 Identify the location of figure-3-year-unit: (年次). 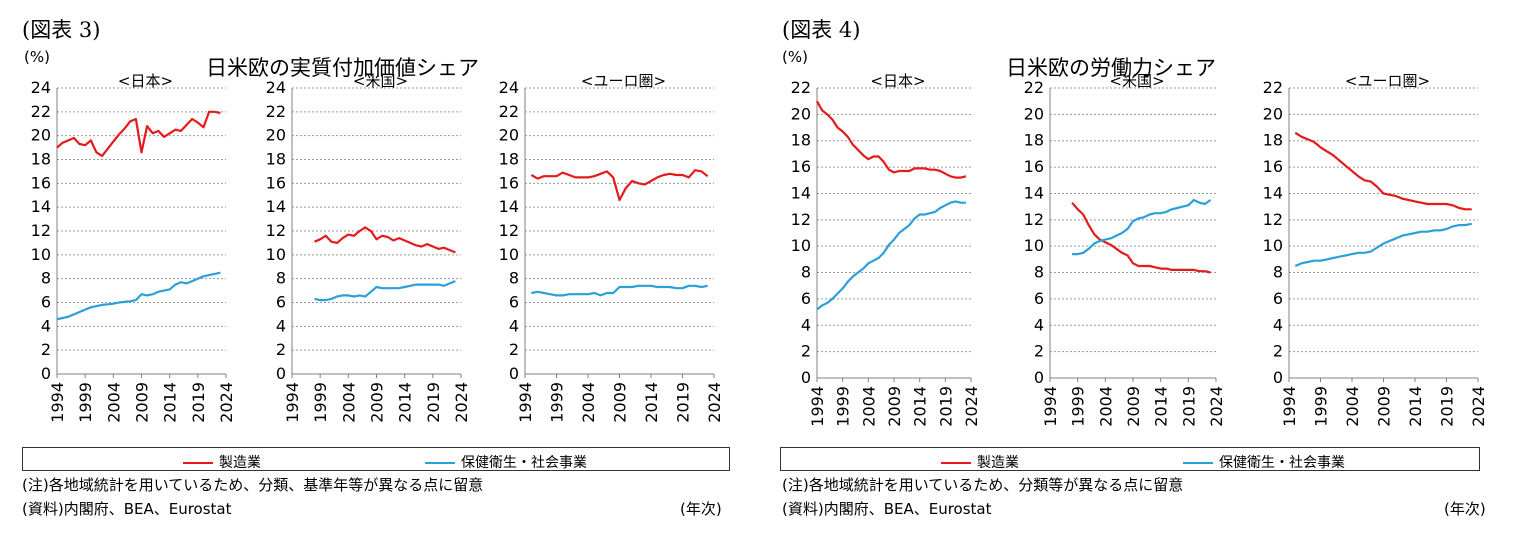
(701, 509).